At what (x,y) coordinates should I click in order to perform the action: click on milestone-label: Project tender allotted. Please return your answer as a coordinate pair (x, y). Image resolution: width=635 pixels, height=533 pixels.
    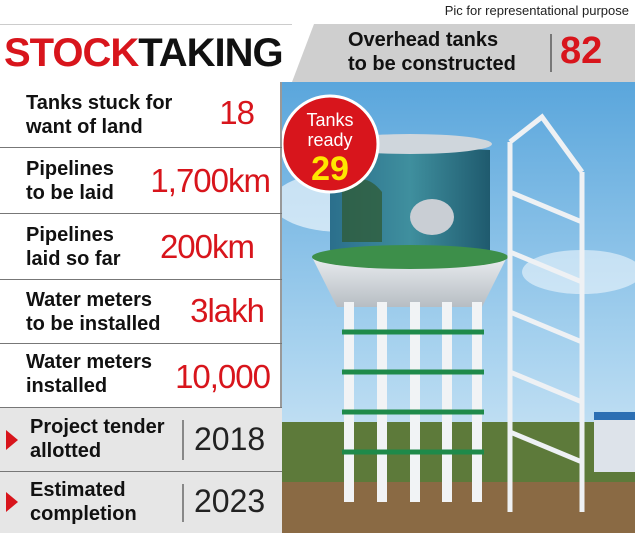
    Looking at the image, I should click on (97, 439).